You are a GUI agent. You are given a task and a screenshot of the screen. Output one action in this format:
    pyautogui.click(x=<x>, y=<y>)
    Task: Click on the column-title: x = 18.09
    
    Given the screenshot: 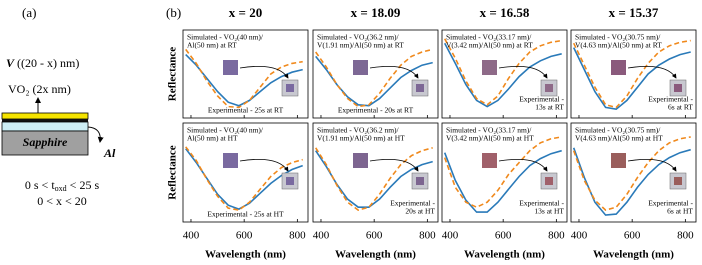 What is the action you would take?
    pyautogui.click(x=376, y=12)
    